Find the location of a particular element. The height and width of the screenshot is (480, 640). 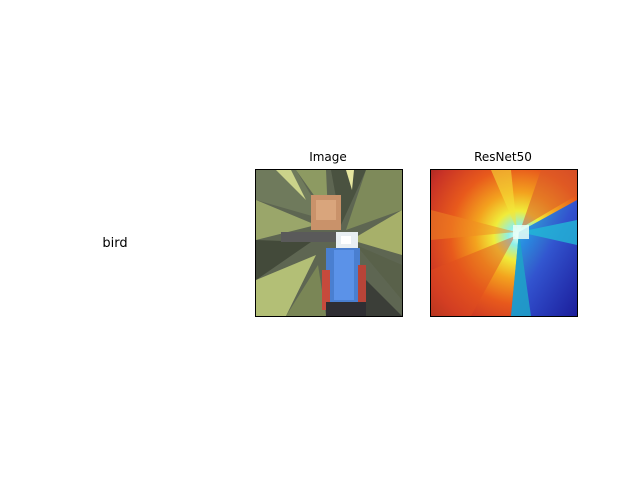

resnet50-heatmap is located at coordinates (504, 243).